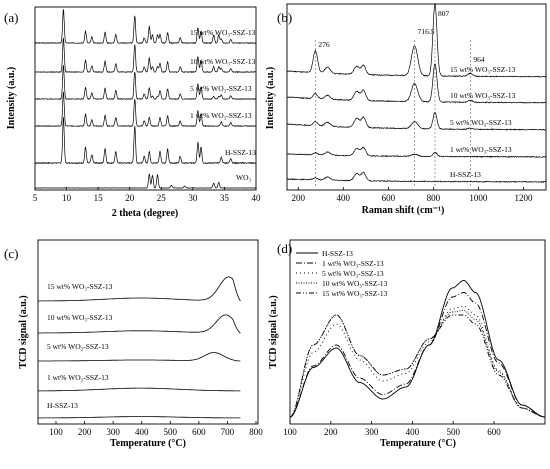 The height and width of the screenshot is (469, 550). Describe the element at coordinates (453, 432) in the screenshot. I see `panel-d-x-tick-label: 500` at that location.